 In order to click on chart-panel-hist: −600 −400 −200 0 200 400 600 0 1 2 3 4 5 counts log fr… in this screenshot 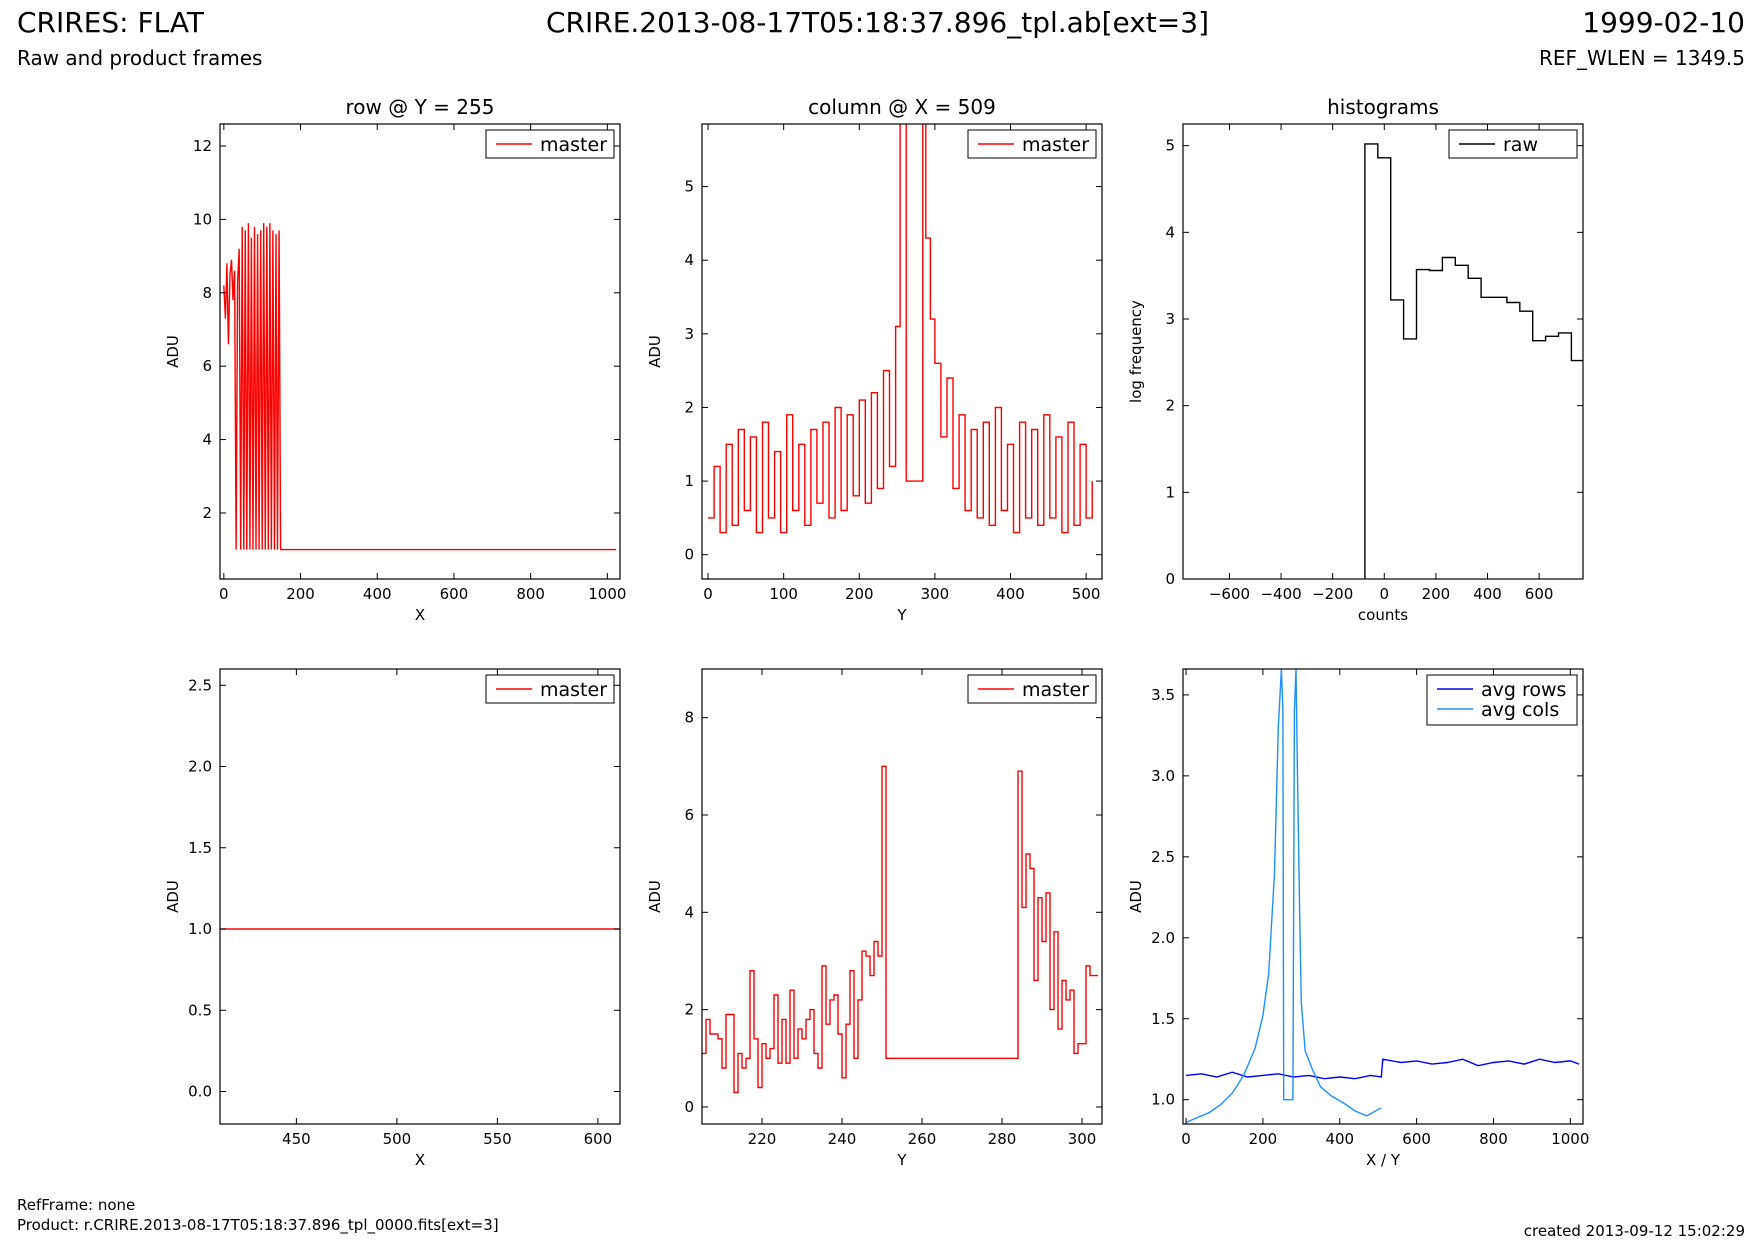, I will do `click(1355, 359)`.